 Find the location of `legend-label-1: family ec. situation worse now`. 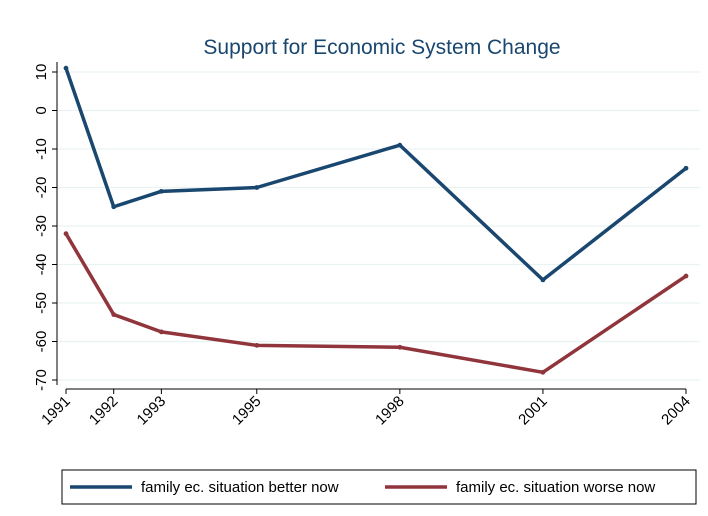

legend-label-1: family ec. situation worse now is located at coordinates (555, 487).